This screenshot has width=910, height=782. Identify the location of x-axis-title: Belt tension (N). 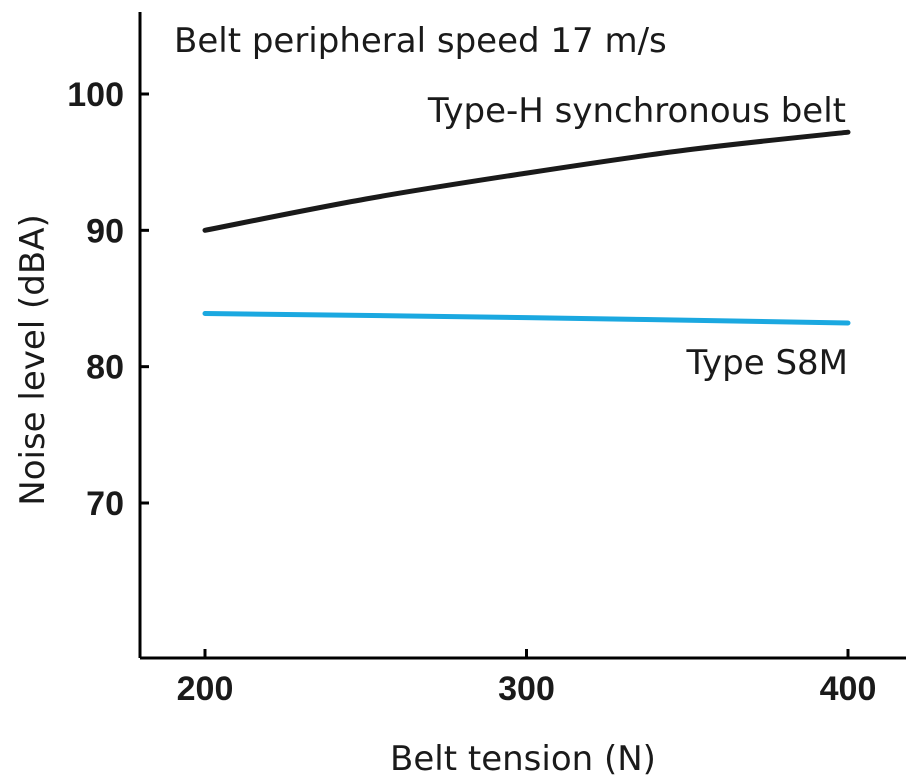
(523, 759).